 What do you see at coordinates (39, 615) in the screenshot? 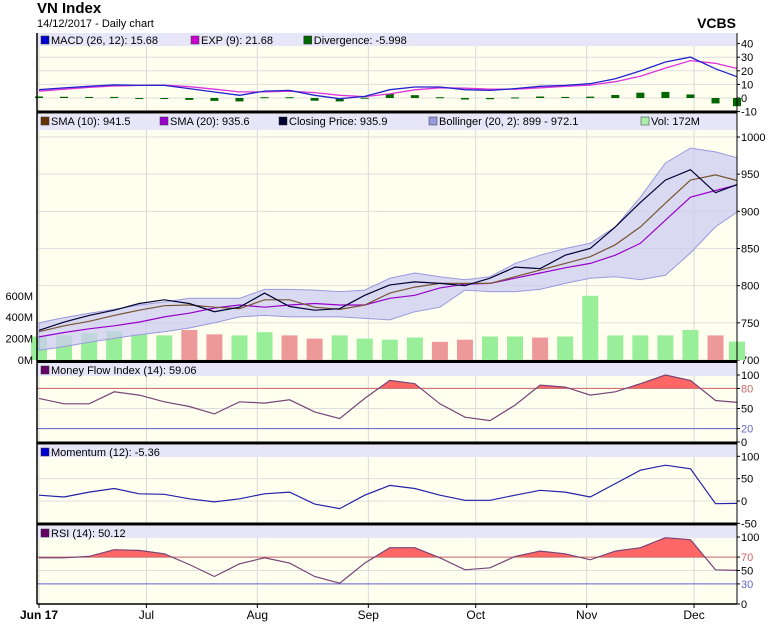
I see `x-tick-label: Jun 17` at bounding box center [39, 615].